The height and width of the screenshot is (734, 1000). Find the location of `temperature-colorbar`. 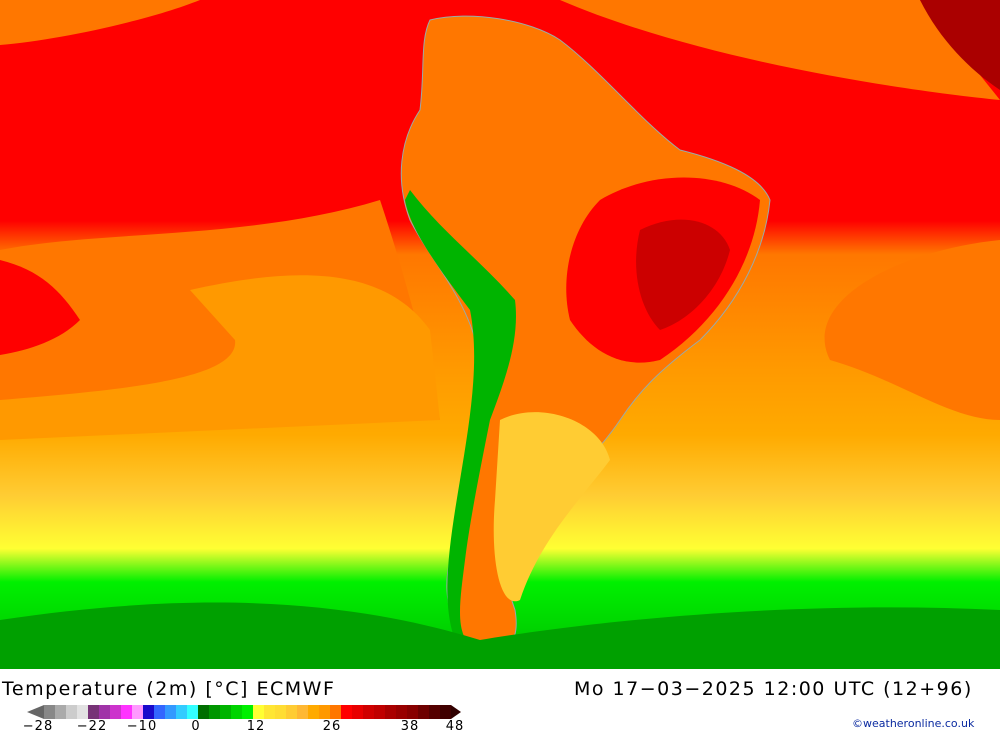

temperature-colorbar is located at coordinates (244, 712).